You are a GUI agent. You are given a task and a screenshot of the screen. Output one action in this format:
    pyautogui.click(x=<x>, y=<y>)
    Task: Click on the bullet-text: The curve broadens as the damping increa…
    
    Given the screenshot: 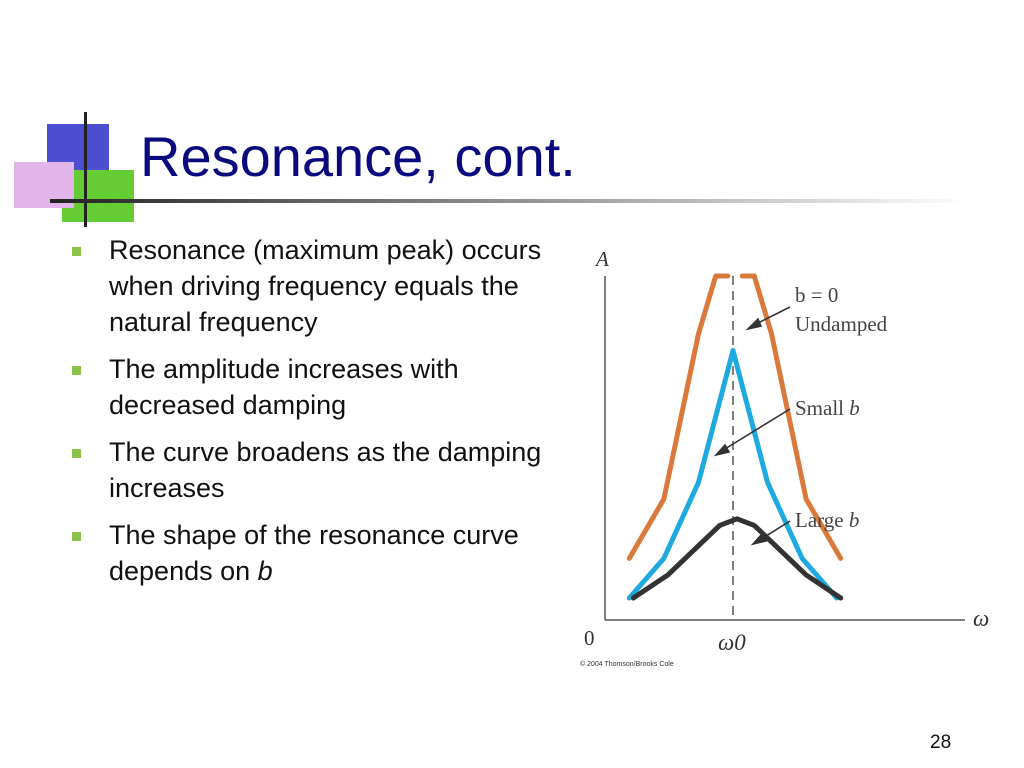 What is the action you would take?
    pyautogui.click(x=325, y=470)
    